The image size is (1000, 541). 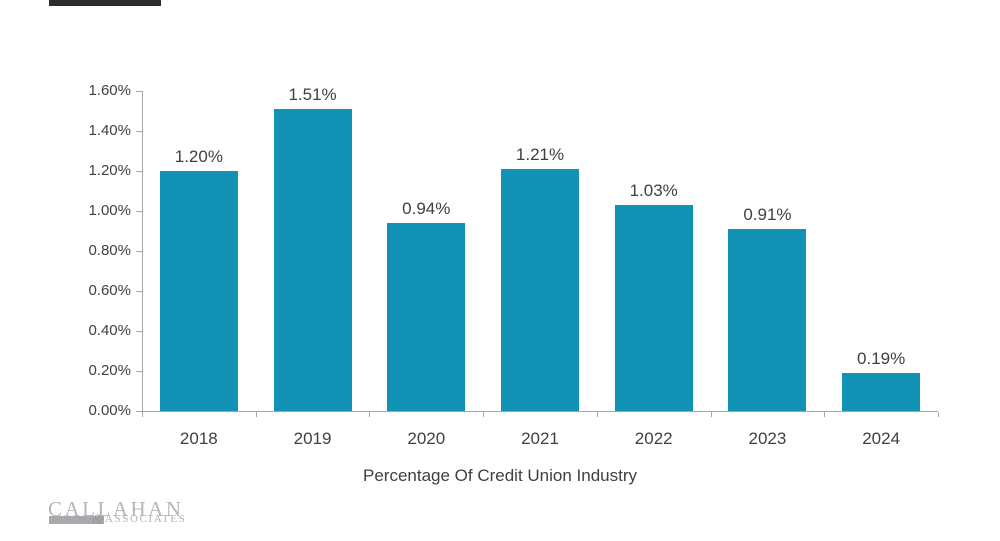 What do you see at coordinates (116, 509) in the screenshot?
I see `logo-wordmark: CALLAHAN` at bounding box center [116, 509].